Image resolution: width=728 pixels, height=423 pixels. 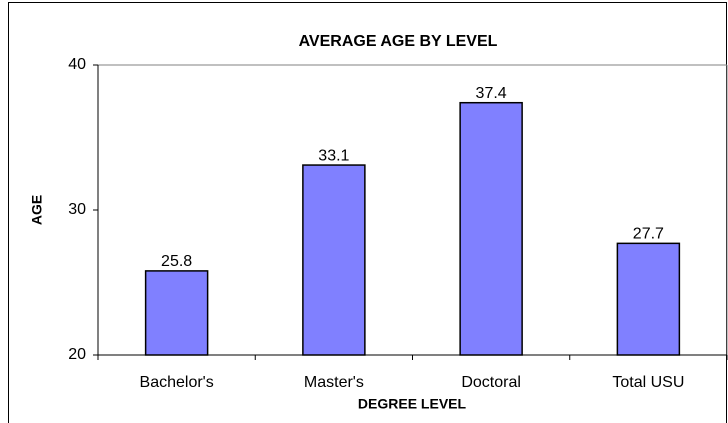 I want to click on data-label: 37.4, so click(x=491, y=93).